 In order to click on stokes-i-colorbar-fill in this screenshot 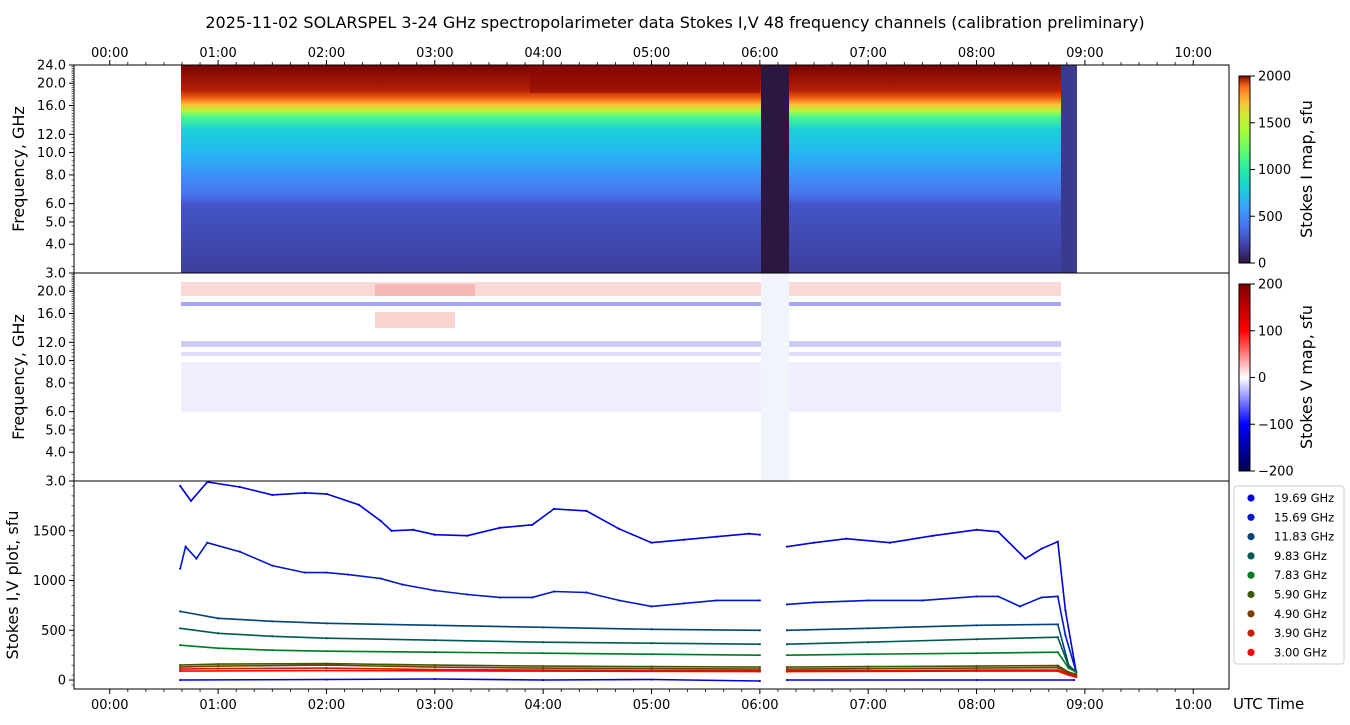, I will do `click(1244, 169)`.